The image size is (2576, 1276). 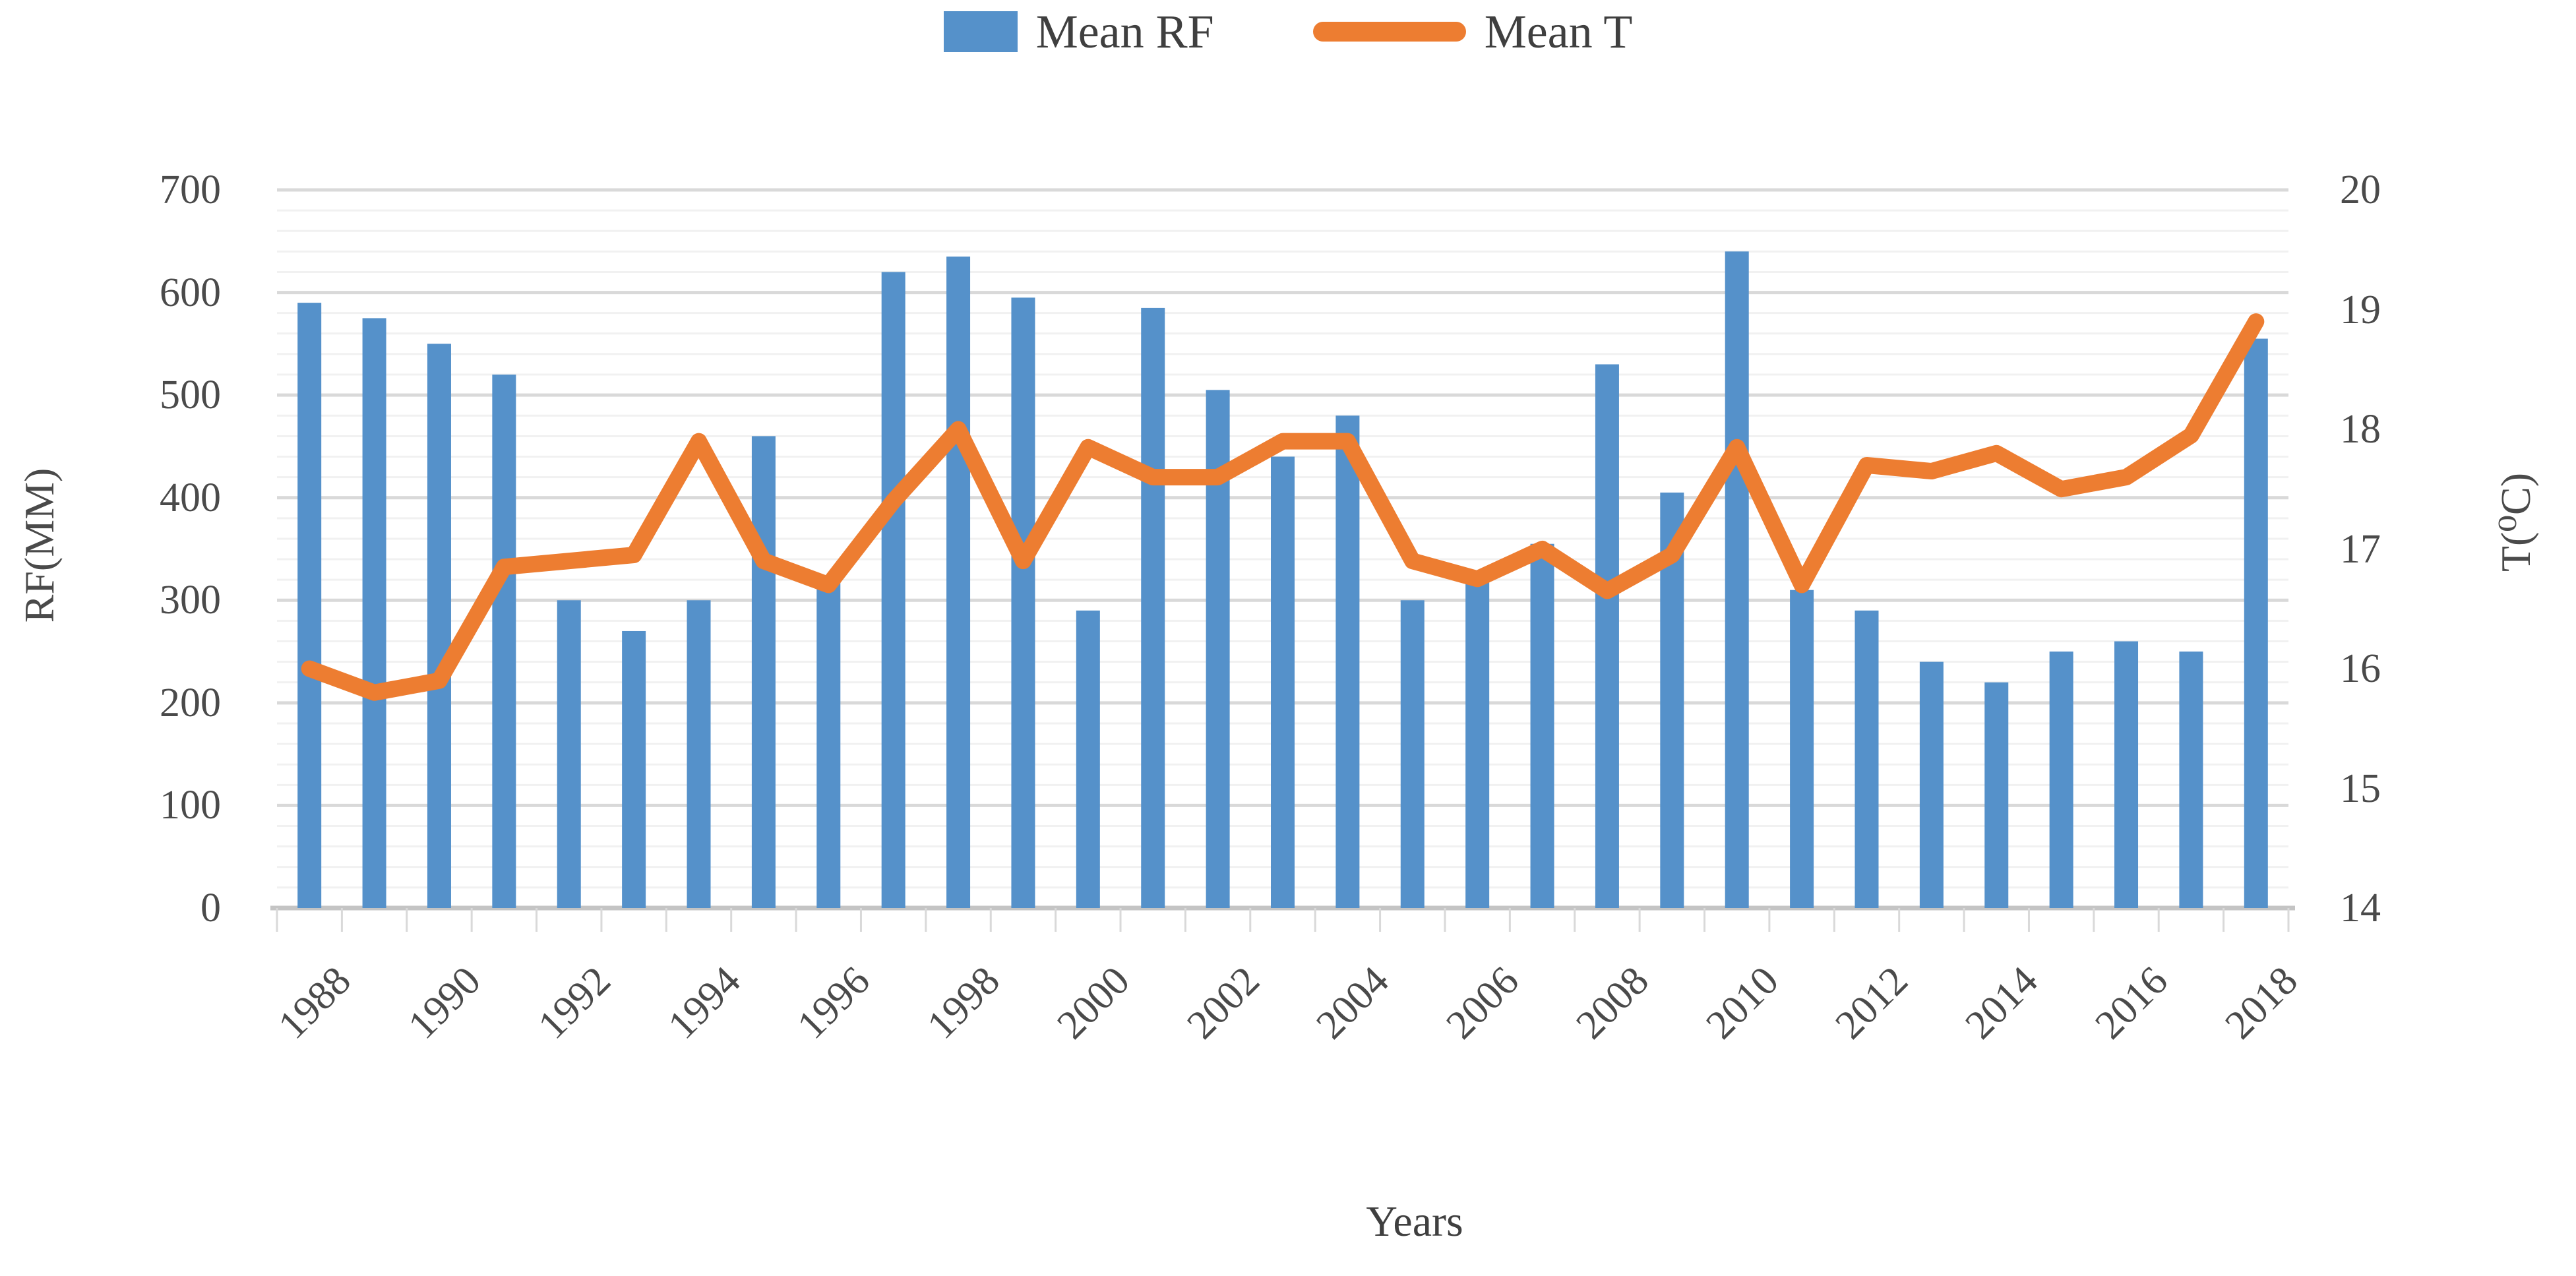 I want to click on y-left-tick-label: 500, so click(x=190, y=395).